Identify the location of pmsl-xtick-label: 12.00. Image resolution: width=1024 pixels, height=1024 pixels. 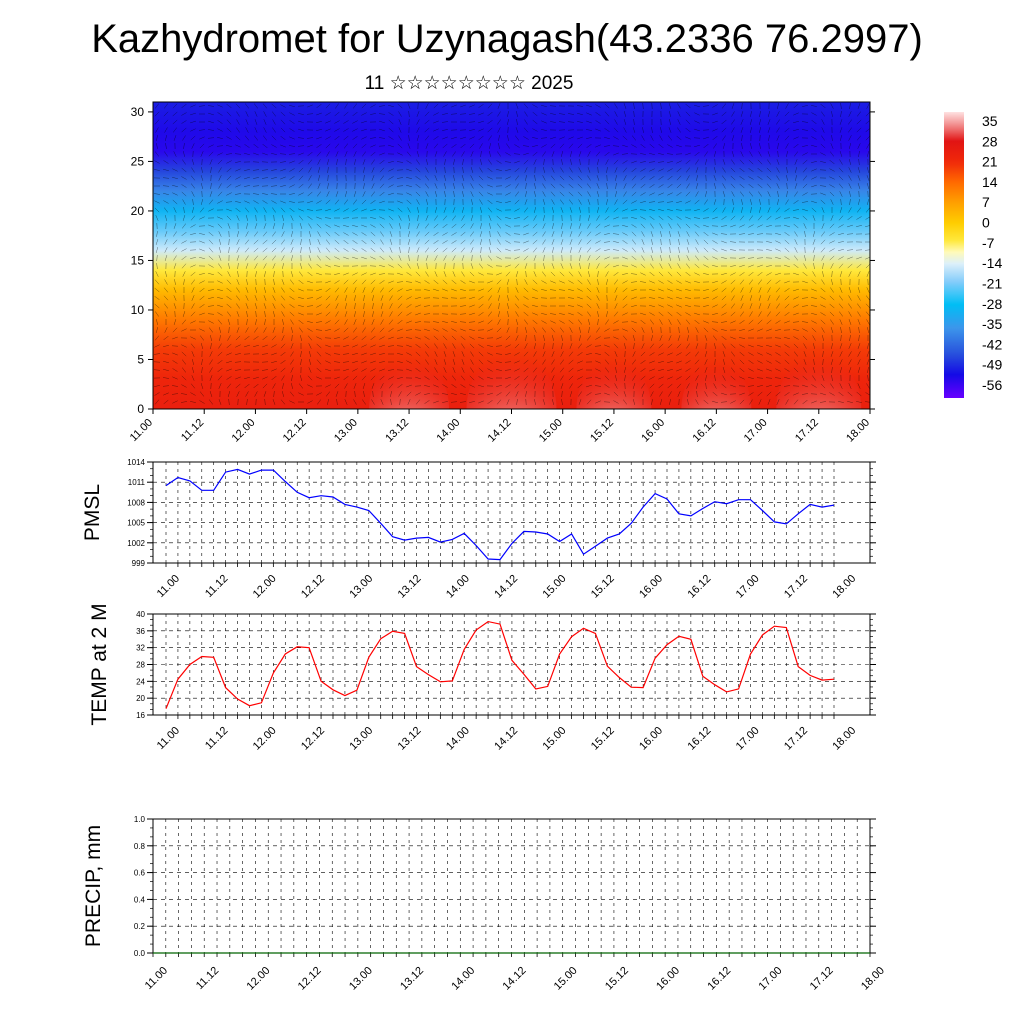
(265, 587).